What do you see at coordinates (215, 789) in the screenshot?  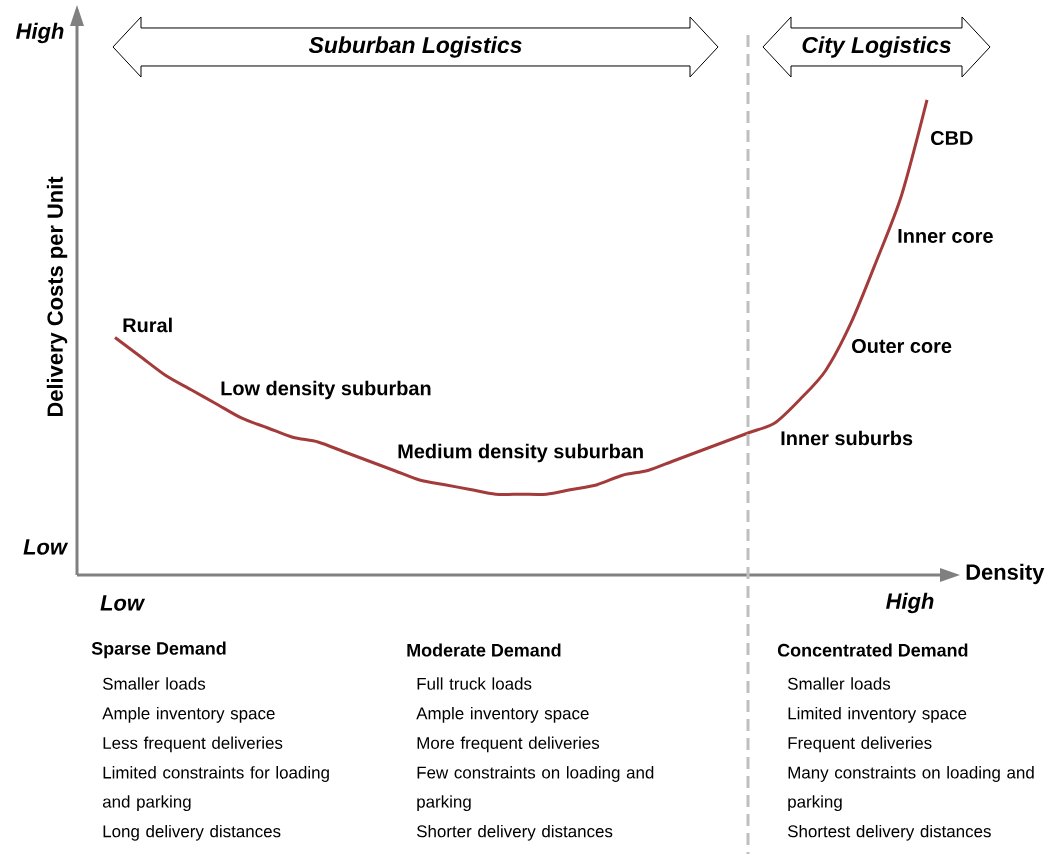 I see `text: Limited constraints for loading and parking` at bounding box center [215, 789].